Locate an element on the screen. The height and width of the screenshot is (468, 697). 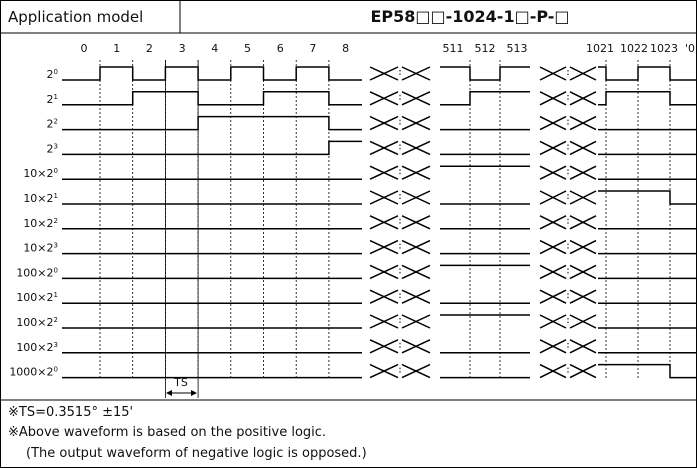
row-label: 22 is located at coordinates (52, 124).